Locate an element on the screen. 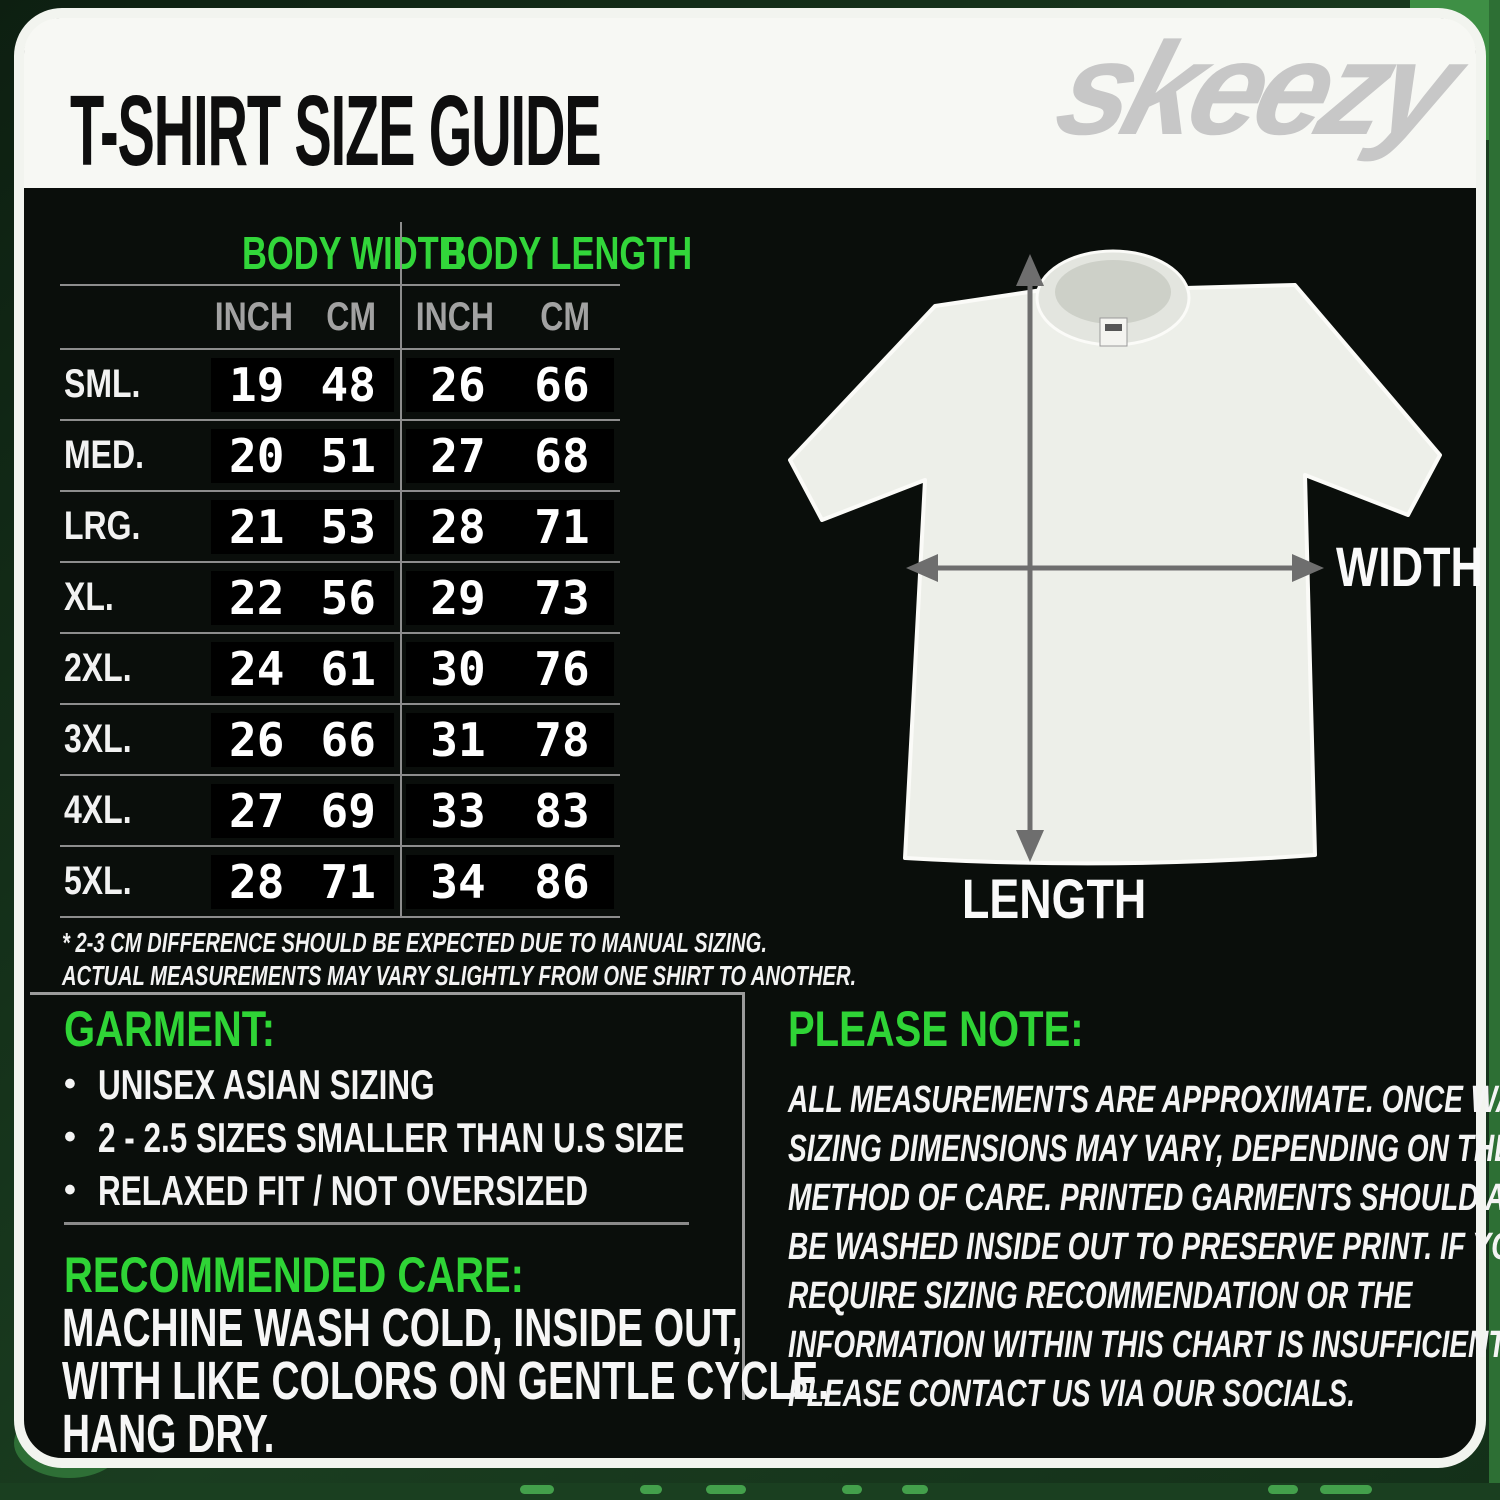  width-values: 26 66 is located at coordinates (302, 739).